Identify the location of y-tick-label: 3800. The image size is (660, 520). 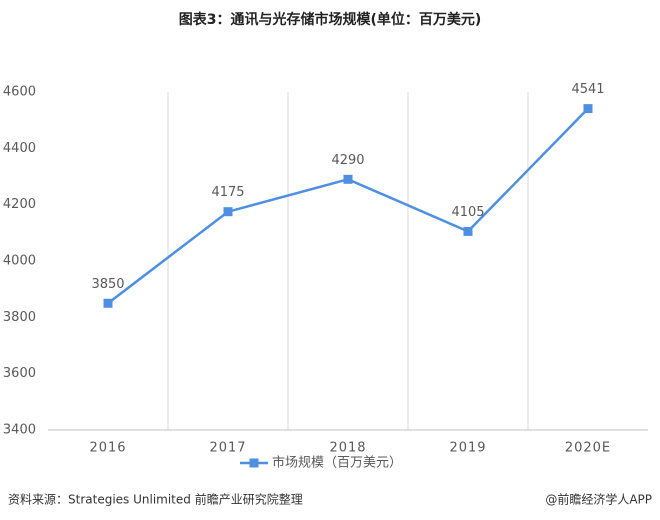
(19, 317).